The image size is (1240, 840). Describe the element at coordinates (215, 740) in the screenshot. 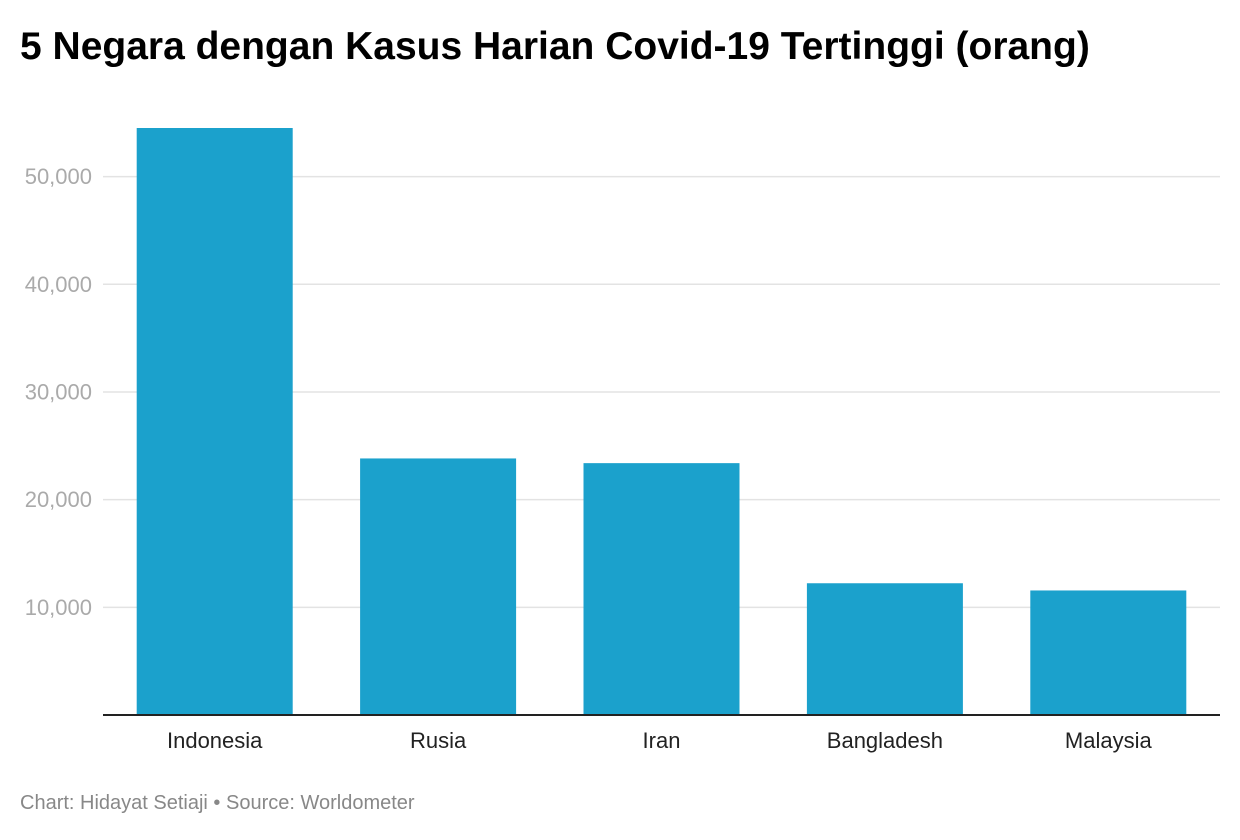

I see `x-tick-label: Indonesia` at that location.